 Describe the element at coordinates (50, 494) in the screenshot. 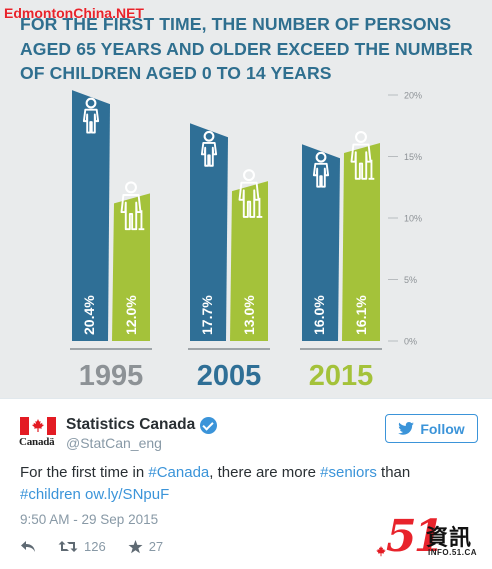

I see `hashtag-children-link: #children` at that location.